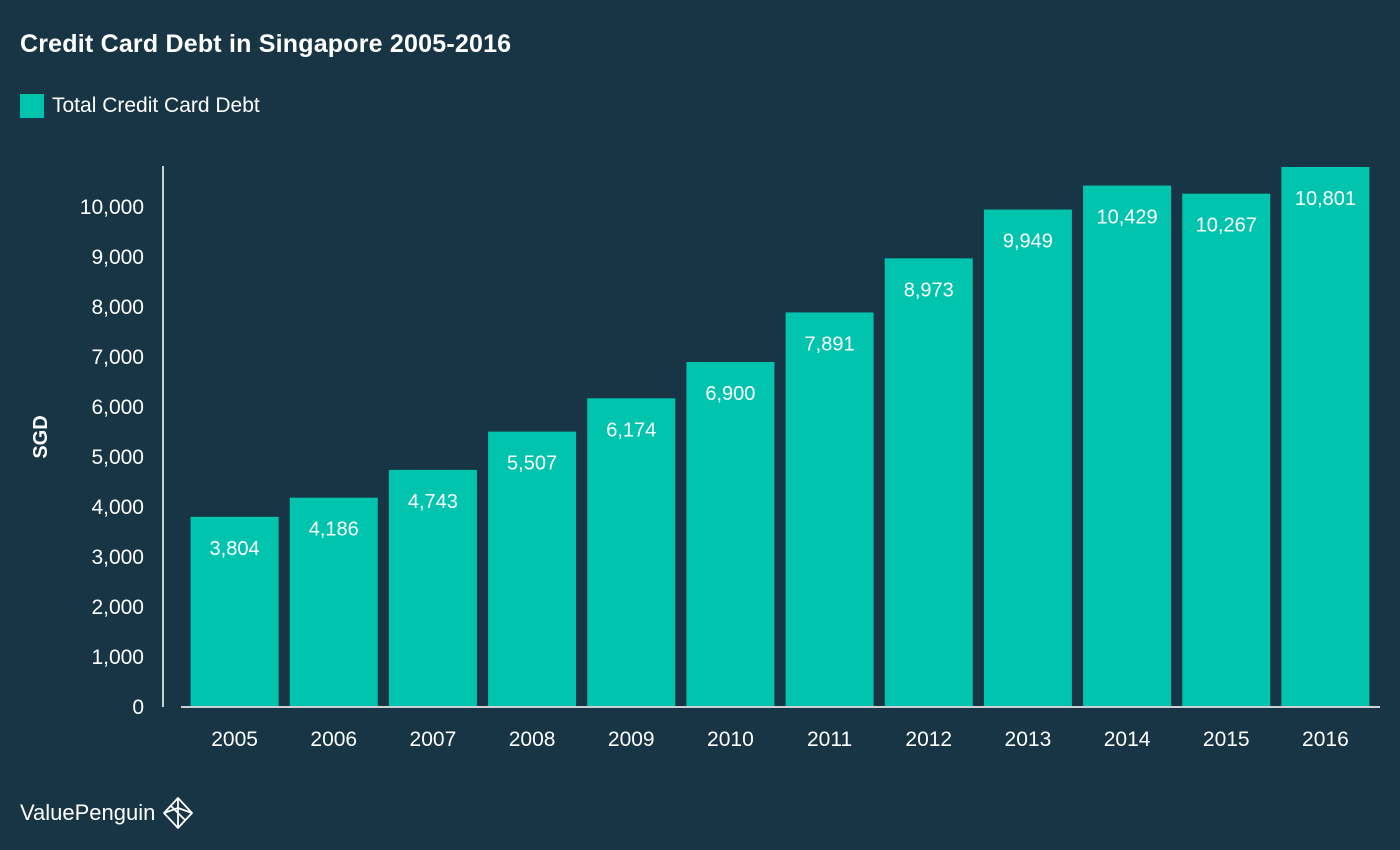 This screenshot has width=1400, height=850. Describe the element at coordinates (433, 502) in the screenshot. I see `data-label: 4,743` at that location.